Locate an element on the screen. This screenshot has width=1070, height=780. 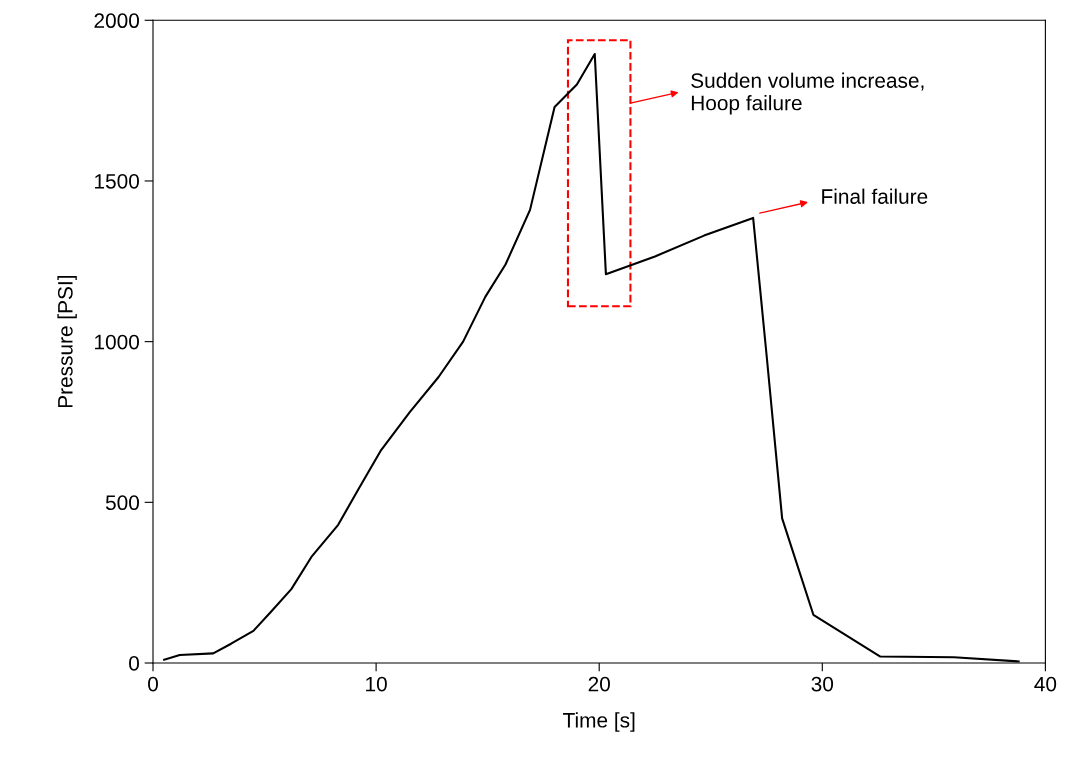
x-tick-label: 30 is located at coordinates (822, 684).